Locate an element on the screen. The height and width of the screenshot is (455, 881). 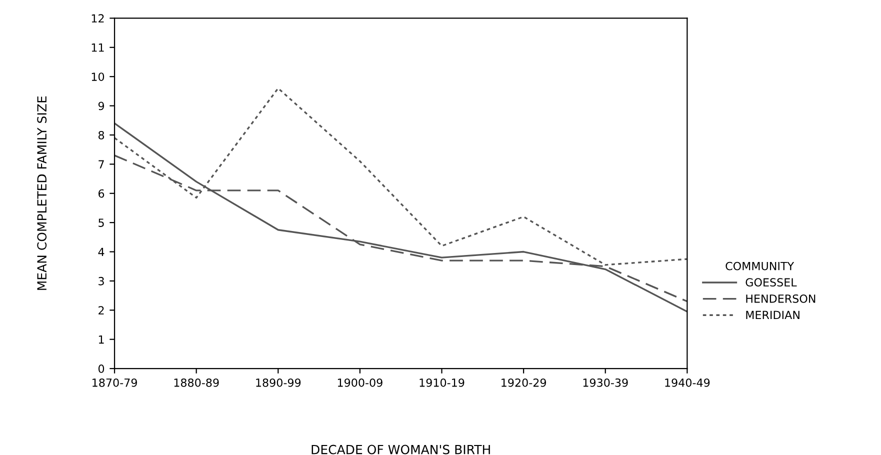
y-axis-title: MEAN COMPLETED FAMILY SIZE is located at coordinates (42, 193).